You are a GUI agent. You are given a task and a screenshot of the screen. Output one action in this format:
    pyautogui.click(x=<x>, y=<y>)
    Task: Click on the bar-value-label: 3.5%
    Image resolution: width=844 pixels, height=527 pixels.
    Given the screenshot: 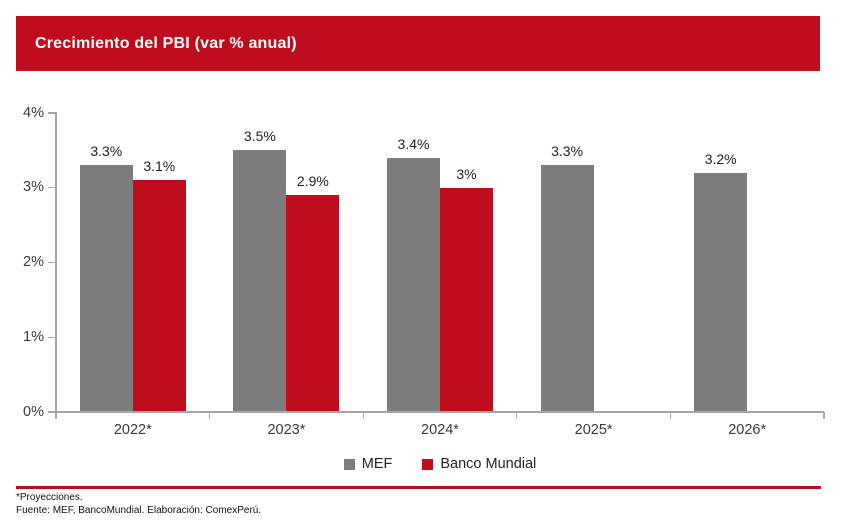 What is the action you would take?
    pyautogui.click(x=259, y=136)
    